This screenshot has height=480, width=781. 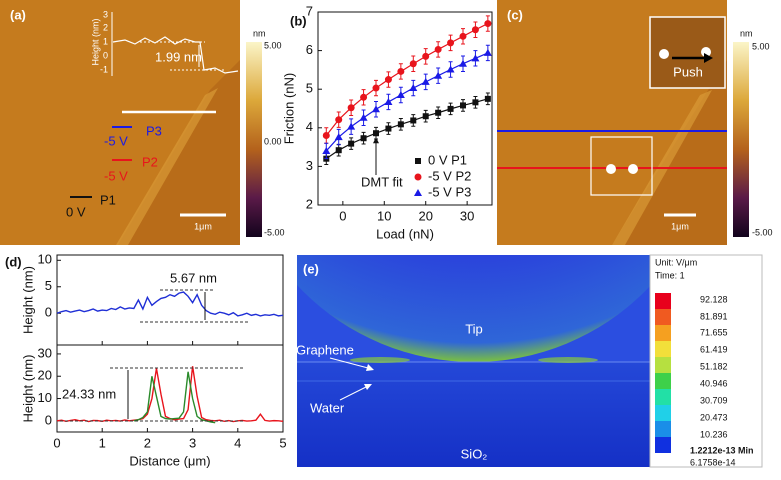 I want to click on region-label: Water, so click(x=327, y=407).